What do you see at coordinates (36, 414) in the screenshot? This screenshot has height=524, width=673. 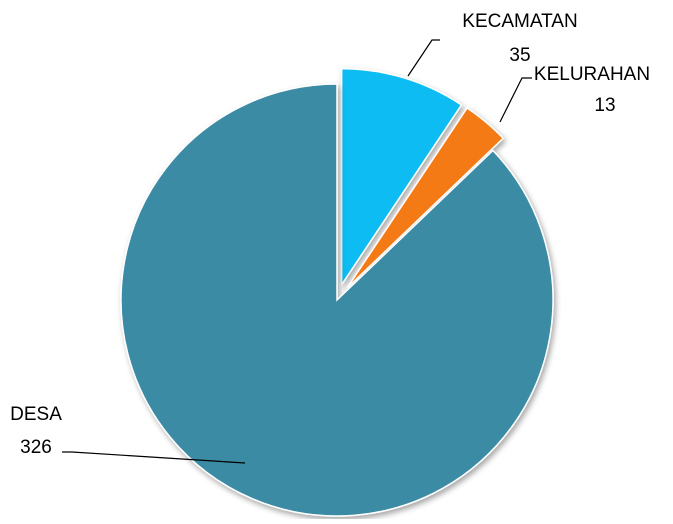 I see `slice-label: DESA` at bounding box center [36, 414].